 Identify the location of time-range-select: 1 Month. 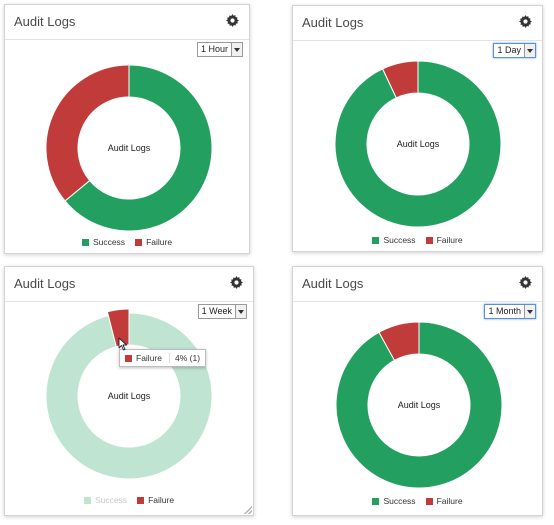
(510, 311).